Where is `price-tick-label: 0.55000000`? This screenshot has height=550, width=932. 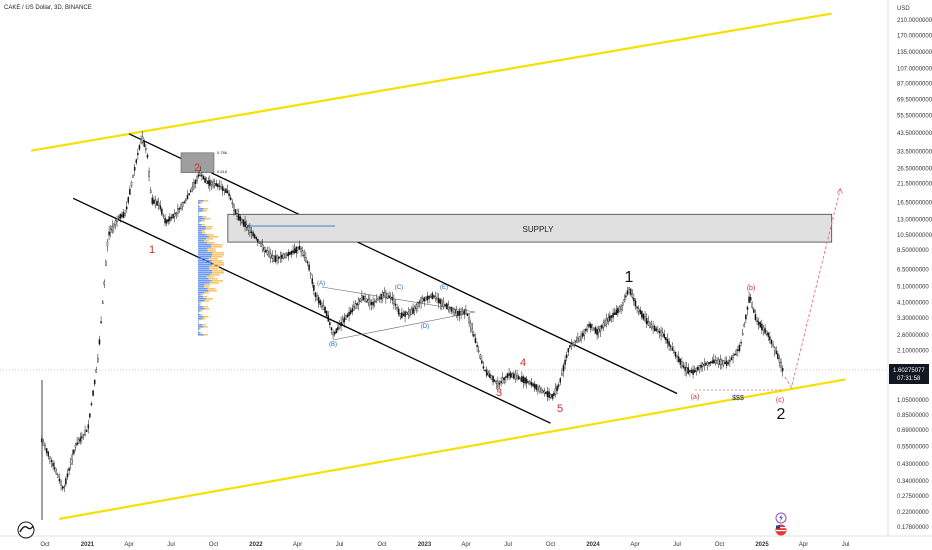
price-tick-label: 0.55000000 is located at coordinates (913, 447).